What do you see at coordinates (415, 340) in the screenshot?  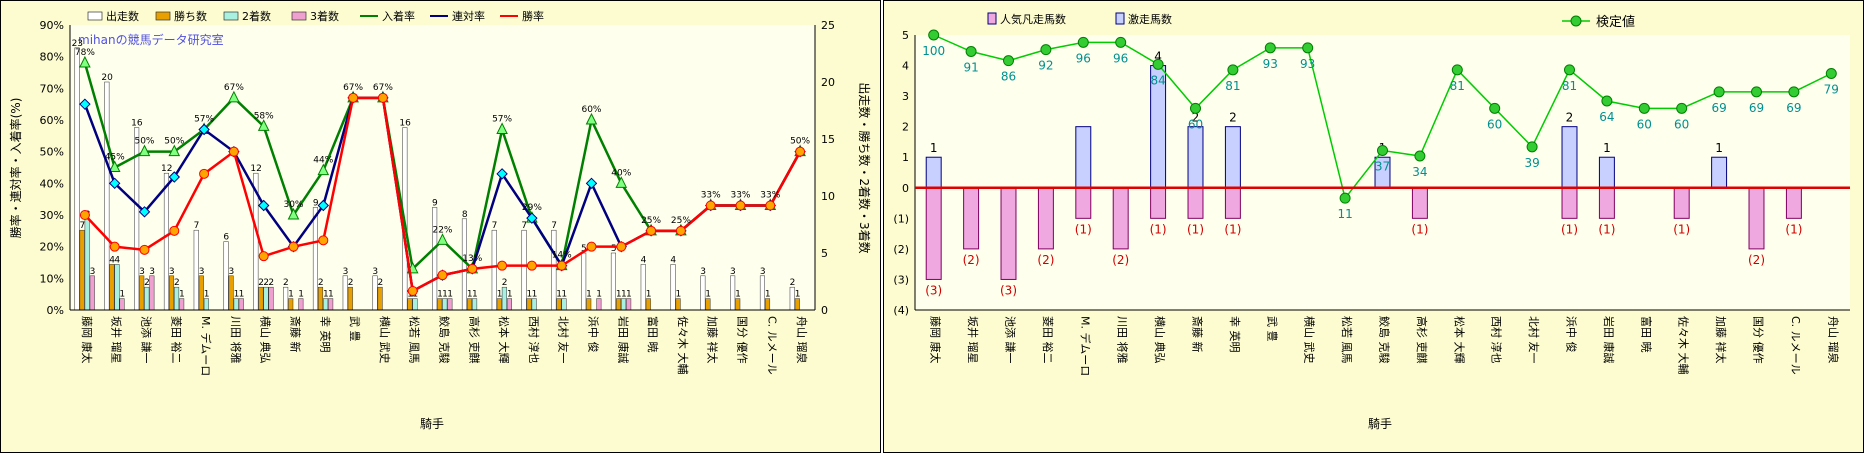 I see `left-category-label: 松若 風馬` at bounding box center [415, 340].